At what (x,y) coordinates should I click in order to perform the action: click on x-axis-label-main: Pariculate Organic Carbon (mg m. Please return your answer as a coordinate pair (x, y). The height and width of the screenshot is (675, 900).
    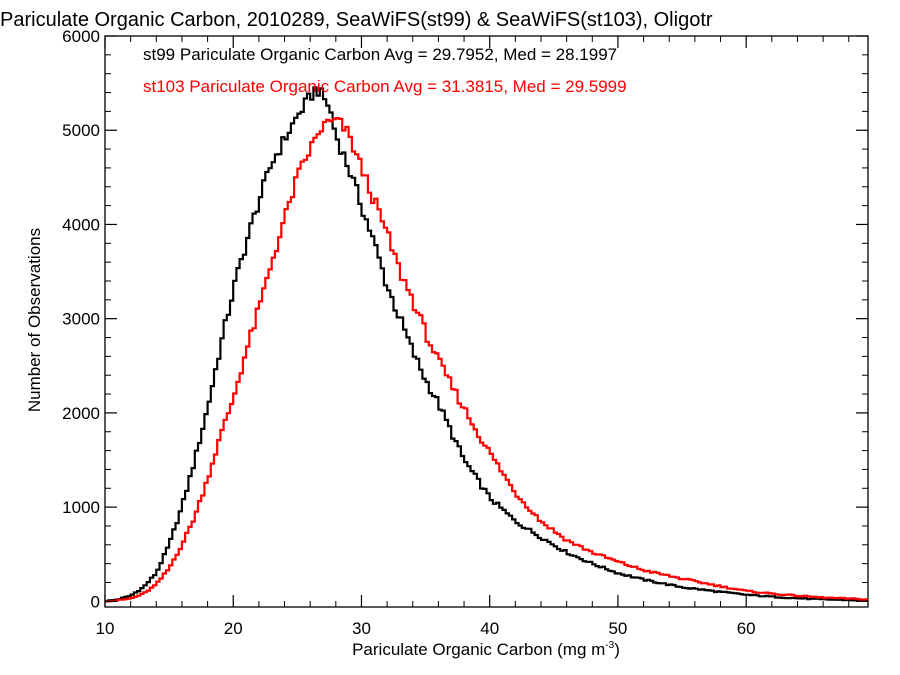
    Looking at the image, I should click on (478, 649).